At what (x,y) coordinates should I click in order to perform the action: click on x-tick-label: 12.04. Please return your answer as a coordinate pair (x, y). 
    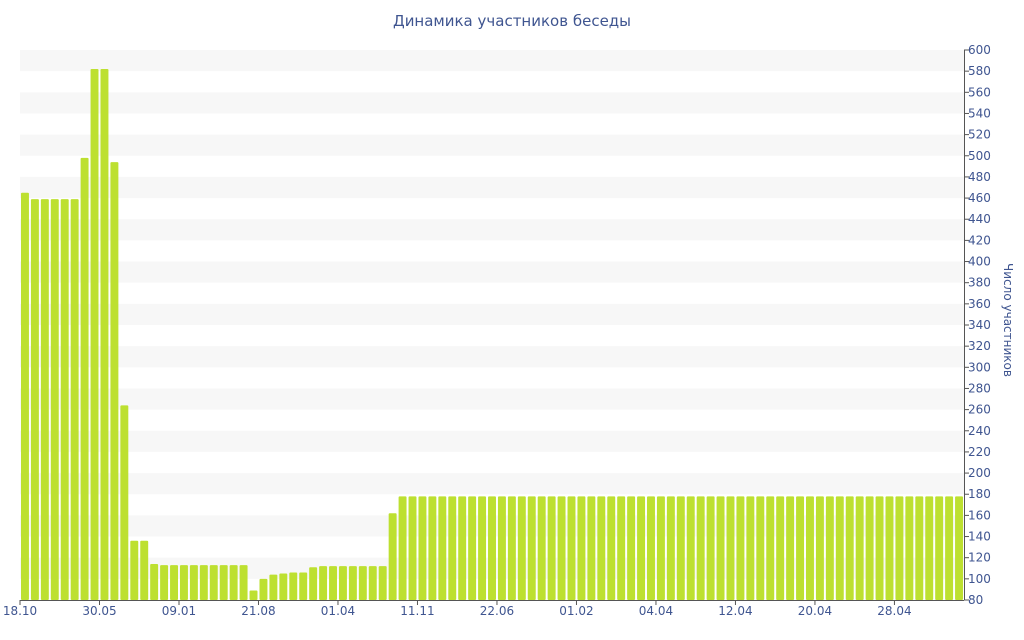
    Looking at the image, I should click on (735, 611).